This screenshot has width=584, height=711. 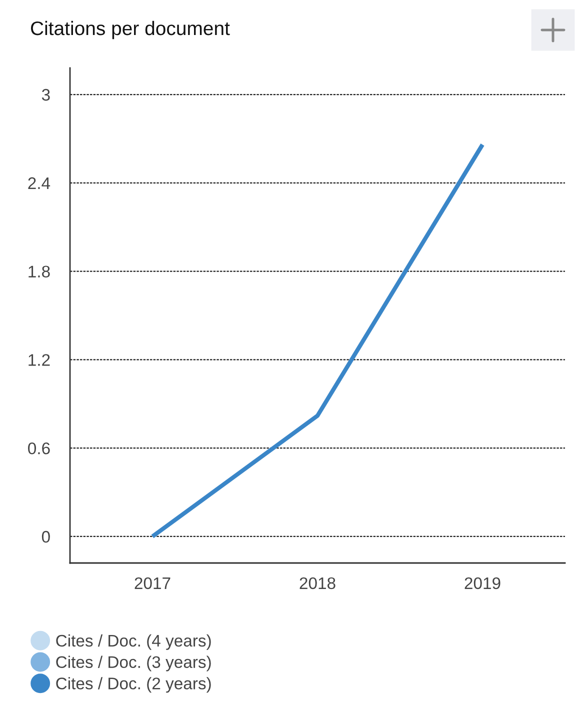 I want to click on y-tick-label: 0.6, so click(x=39, y=448).